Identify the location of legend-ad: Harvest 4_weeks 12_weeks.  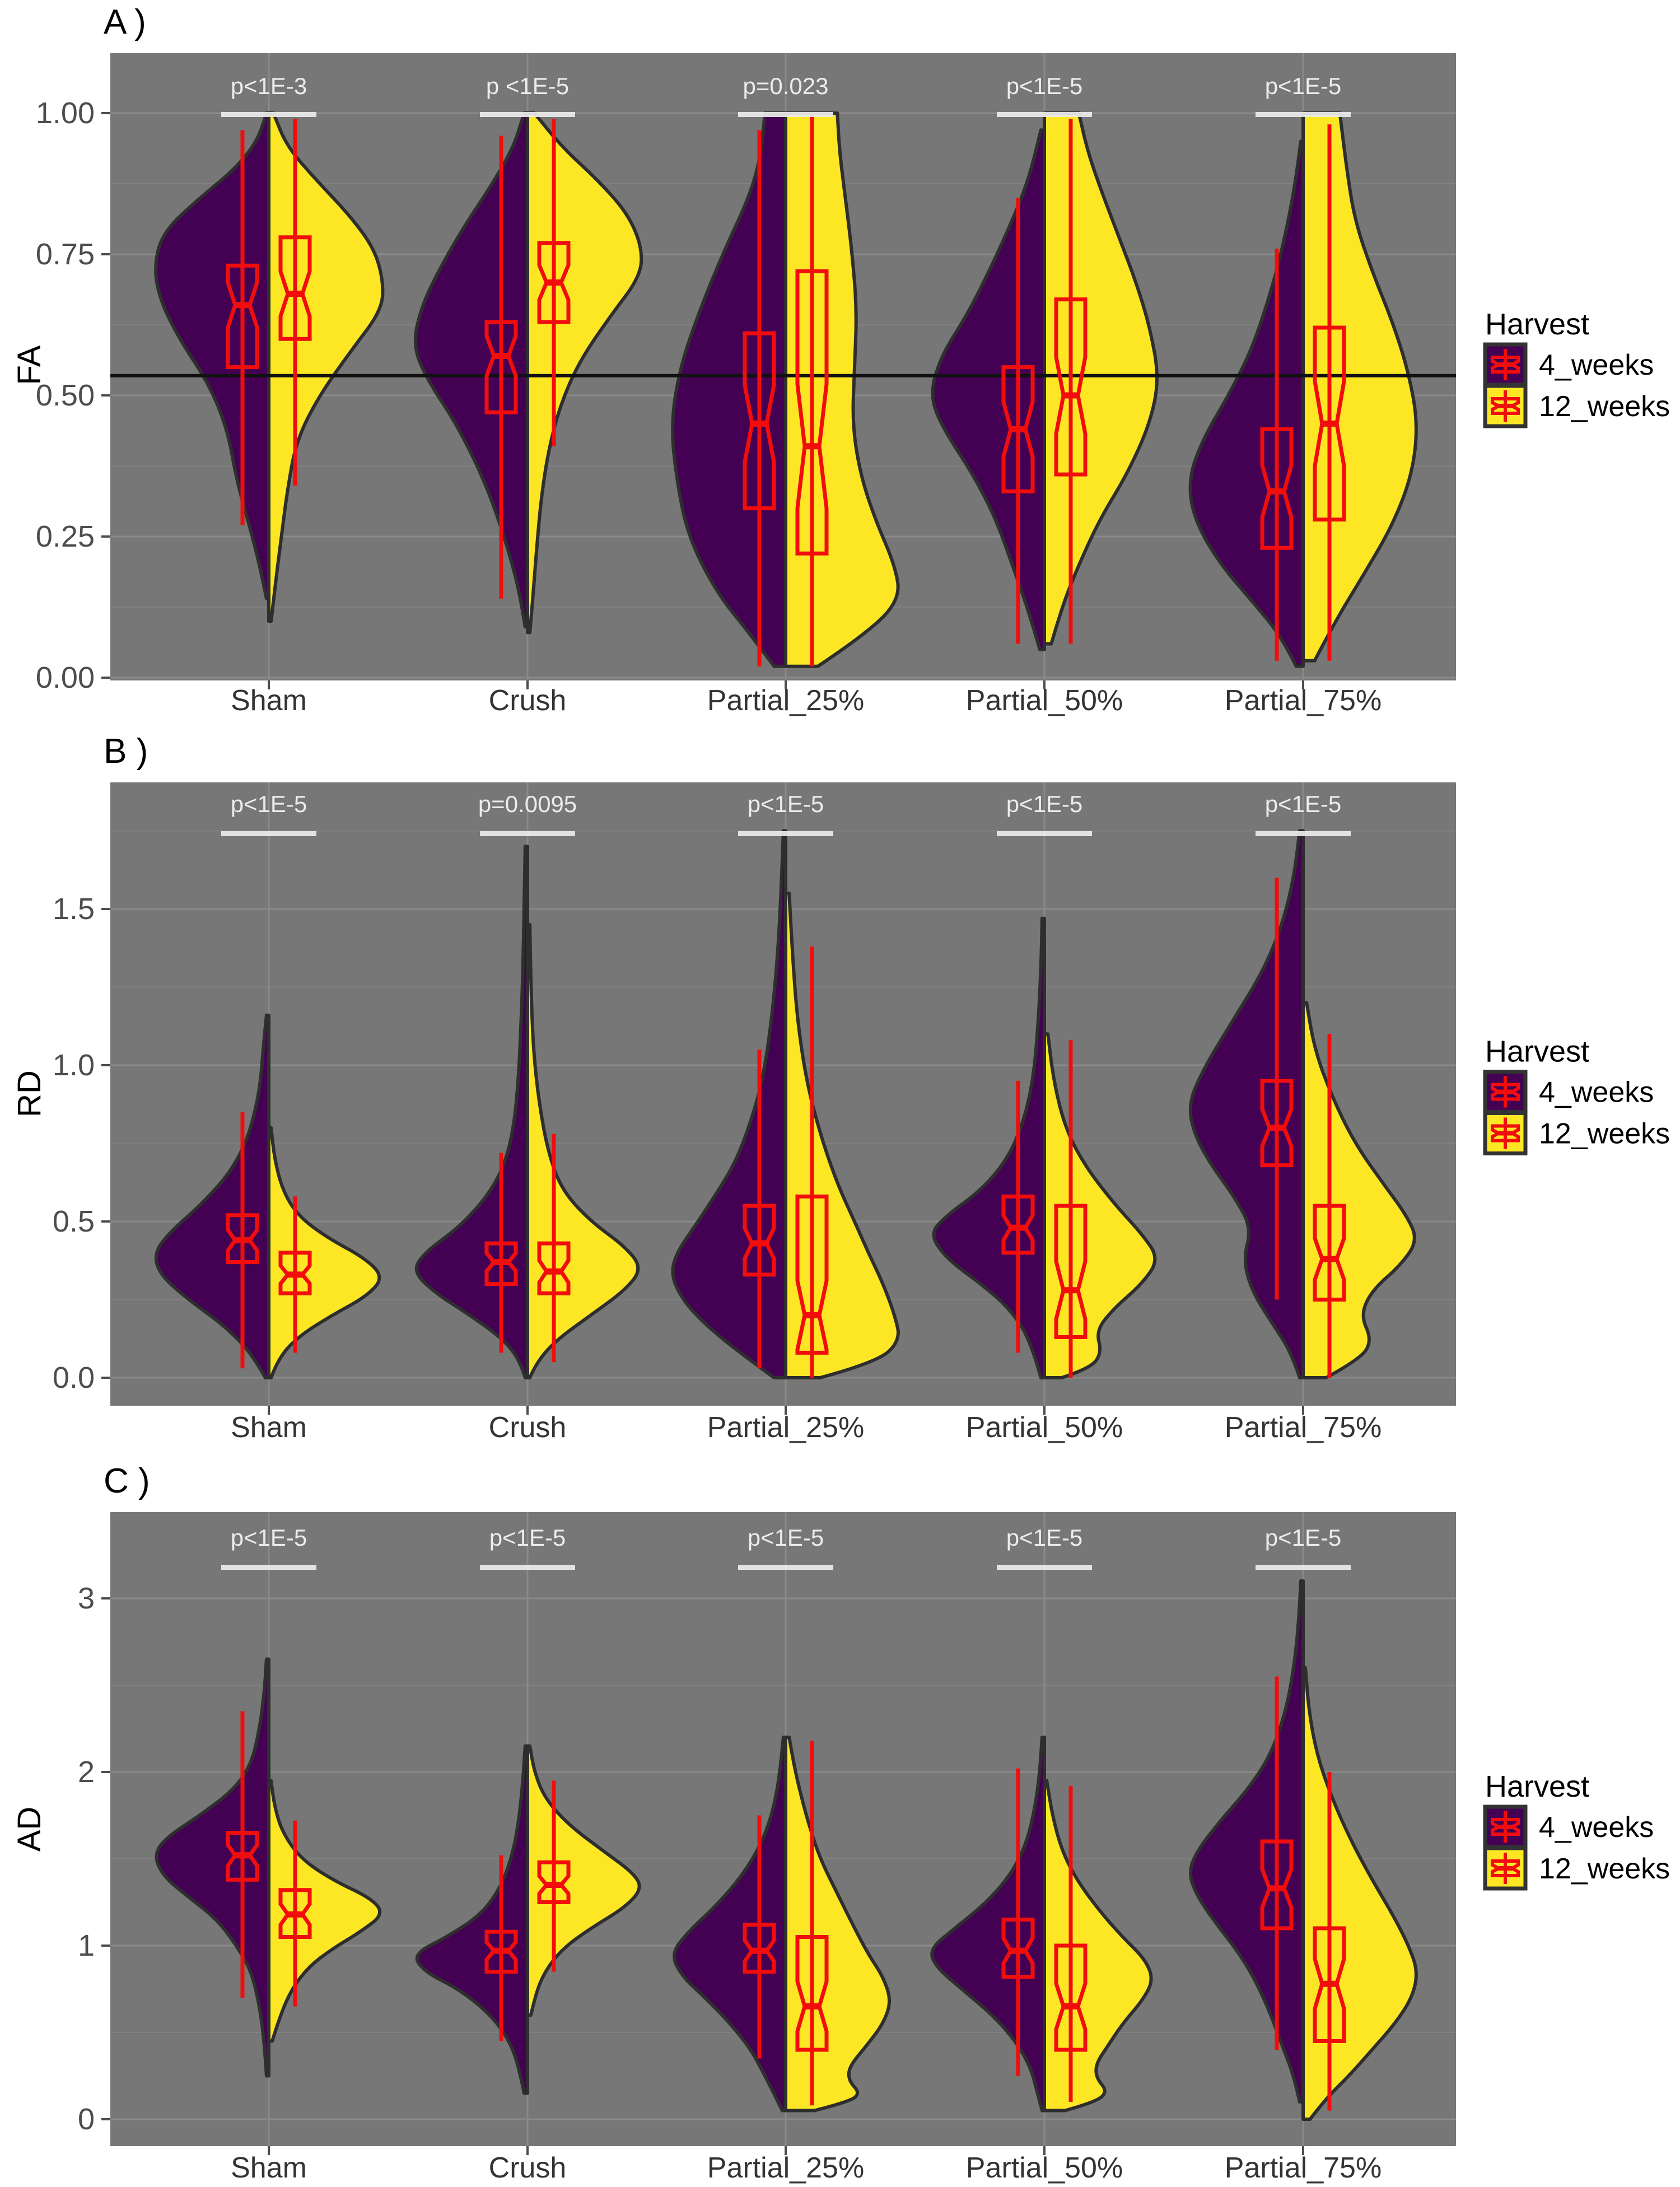
(1577, 1831).